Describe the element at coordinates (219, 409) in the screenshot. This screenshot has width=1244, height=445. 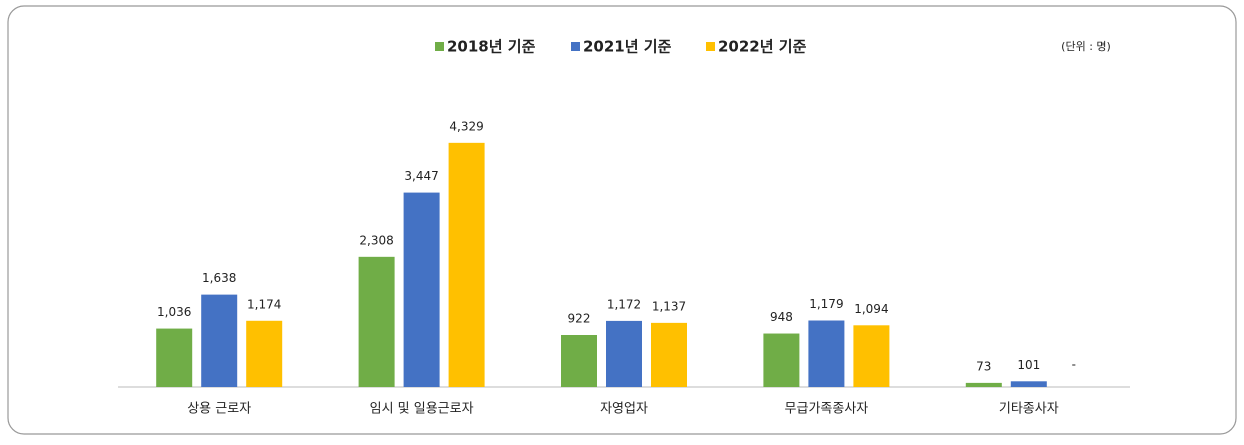
I see `x-tick-label: 상용 근로자` at that location.